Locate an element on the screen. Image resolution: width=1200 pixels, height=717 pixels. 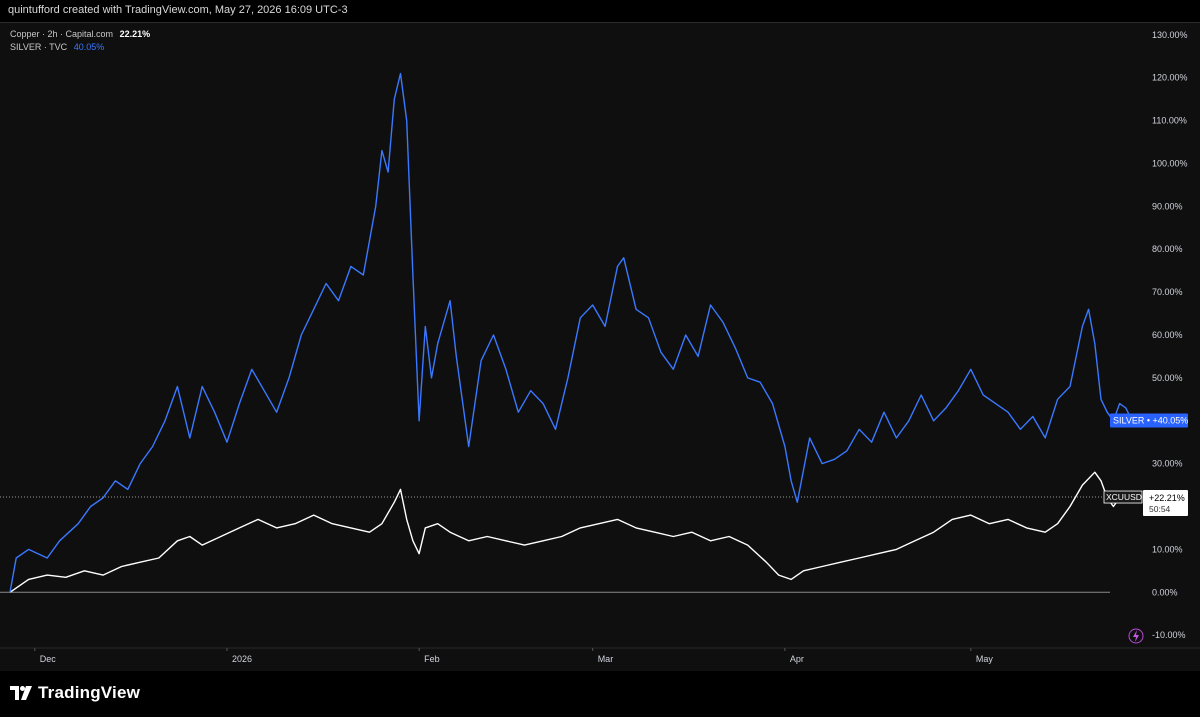
legend-silver-value: 40.05% is located at coordinates (89, 47).